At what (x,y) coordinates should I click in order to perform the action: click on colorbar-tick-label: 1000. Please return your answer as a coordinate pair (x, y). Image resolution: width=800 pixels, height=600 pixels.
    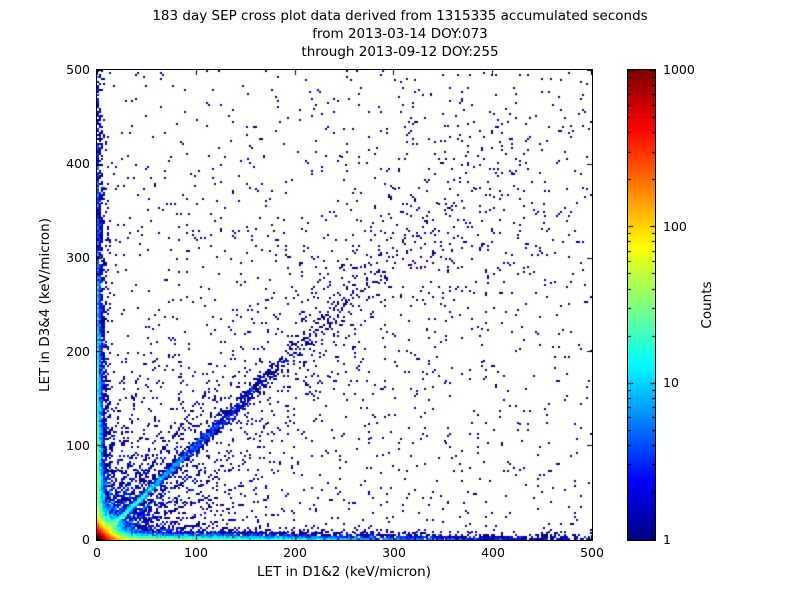
    Looking at the image, I should click on (679, 69).